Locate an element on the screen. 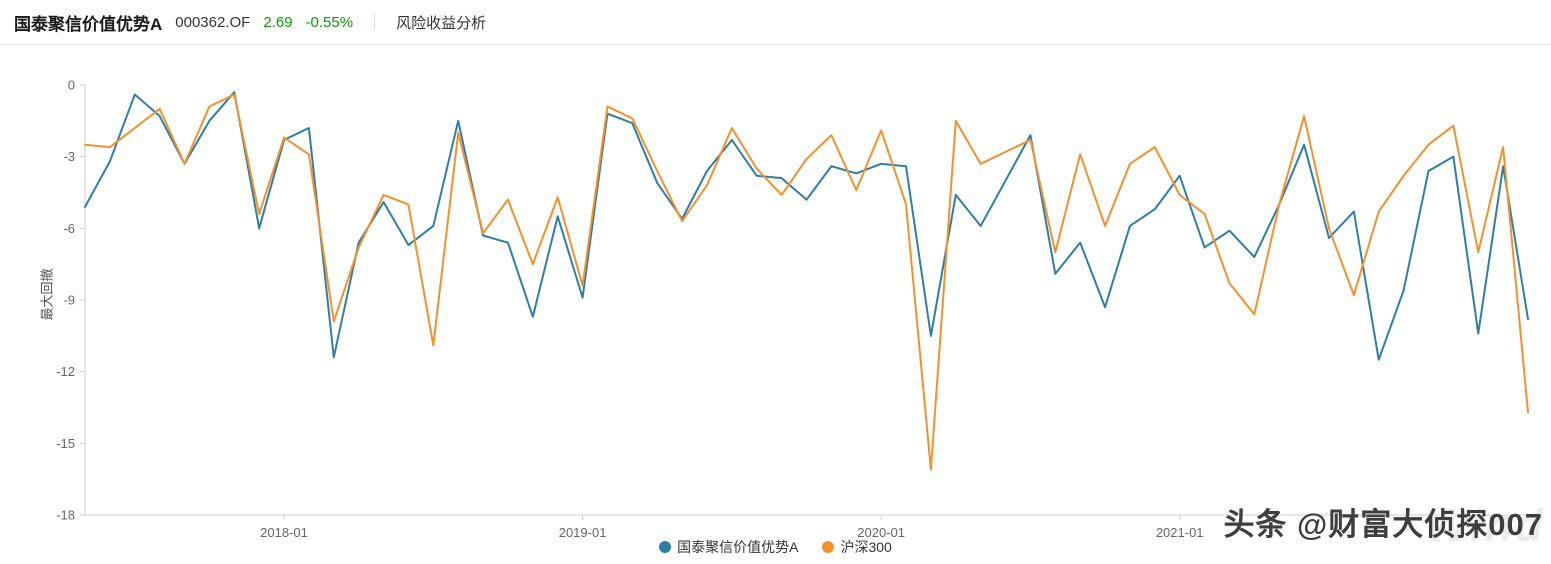 This screenshot has width=1551, height=564. wind-brand-watermark: Wind is located at coordinates (1485, 525).